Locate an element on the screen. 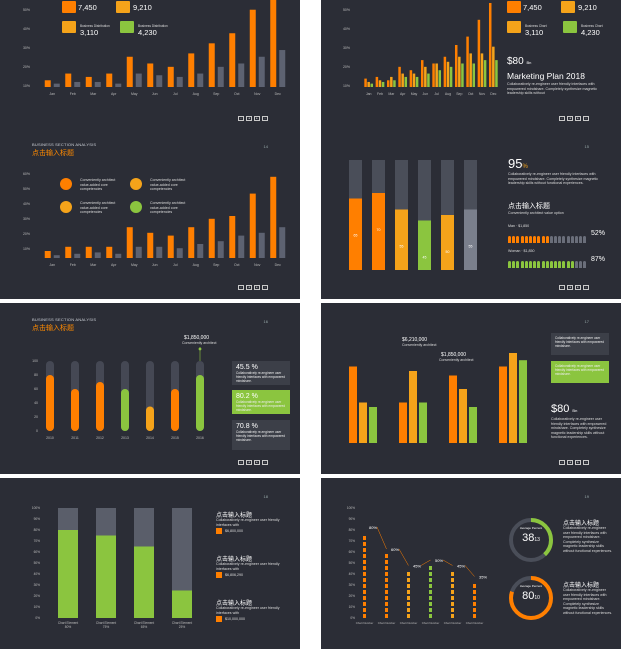  y-tick-label: 20 is located at coordinates (36, 417).